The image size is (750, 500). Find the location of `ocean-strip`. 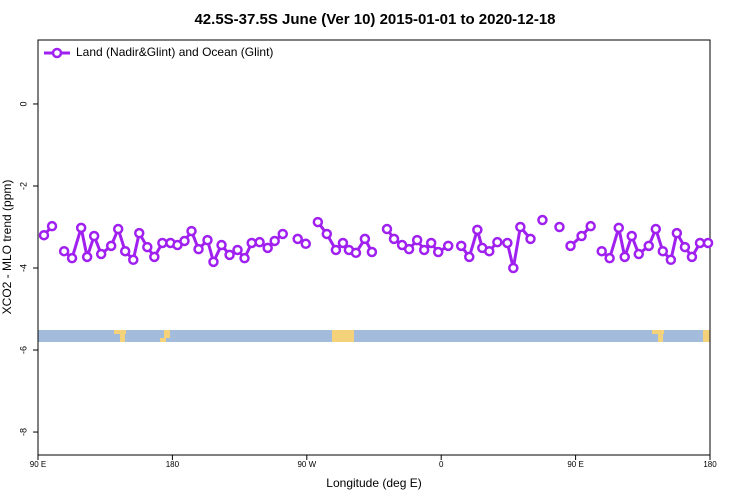

ocean-strip is located at coordinates (374, 336).